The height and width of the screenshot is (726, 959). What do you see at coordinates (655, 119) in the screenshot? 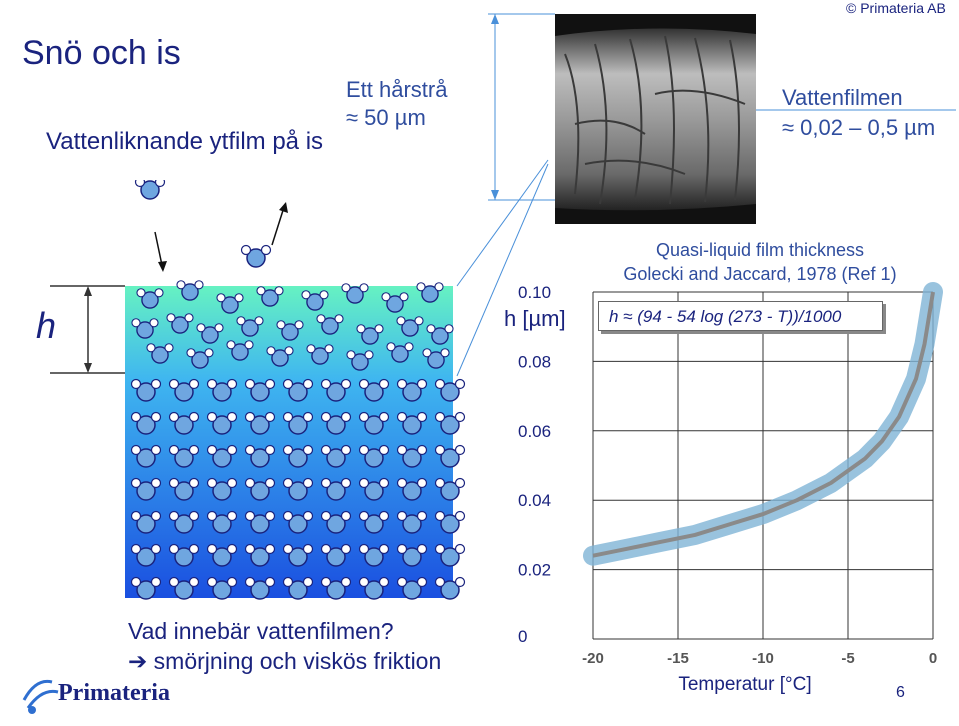
I see `hair-photo` at bounding box center [655, 119].